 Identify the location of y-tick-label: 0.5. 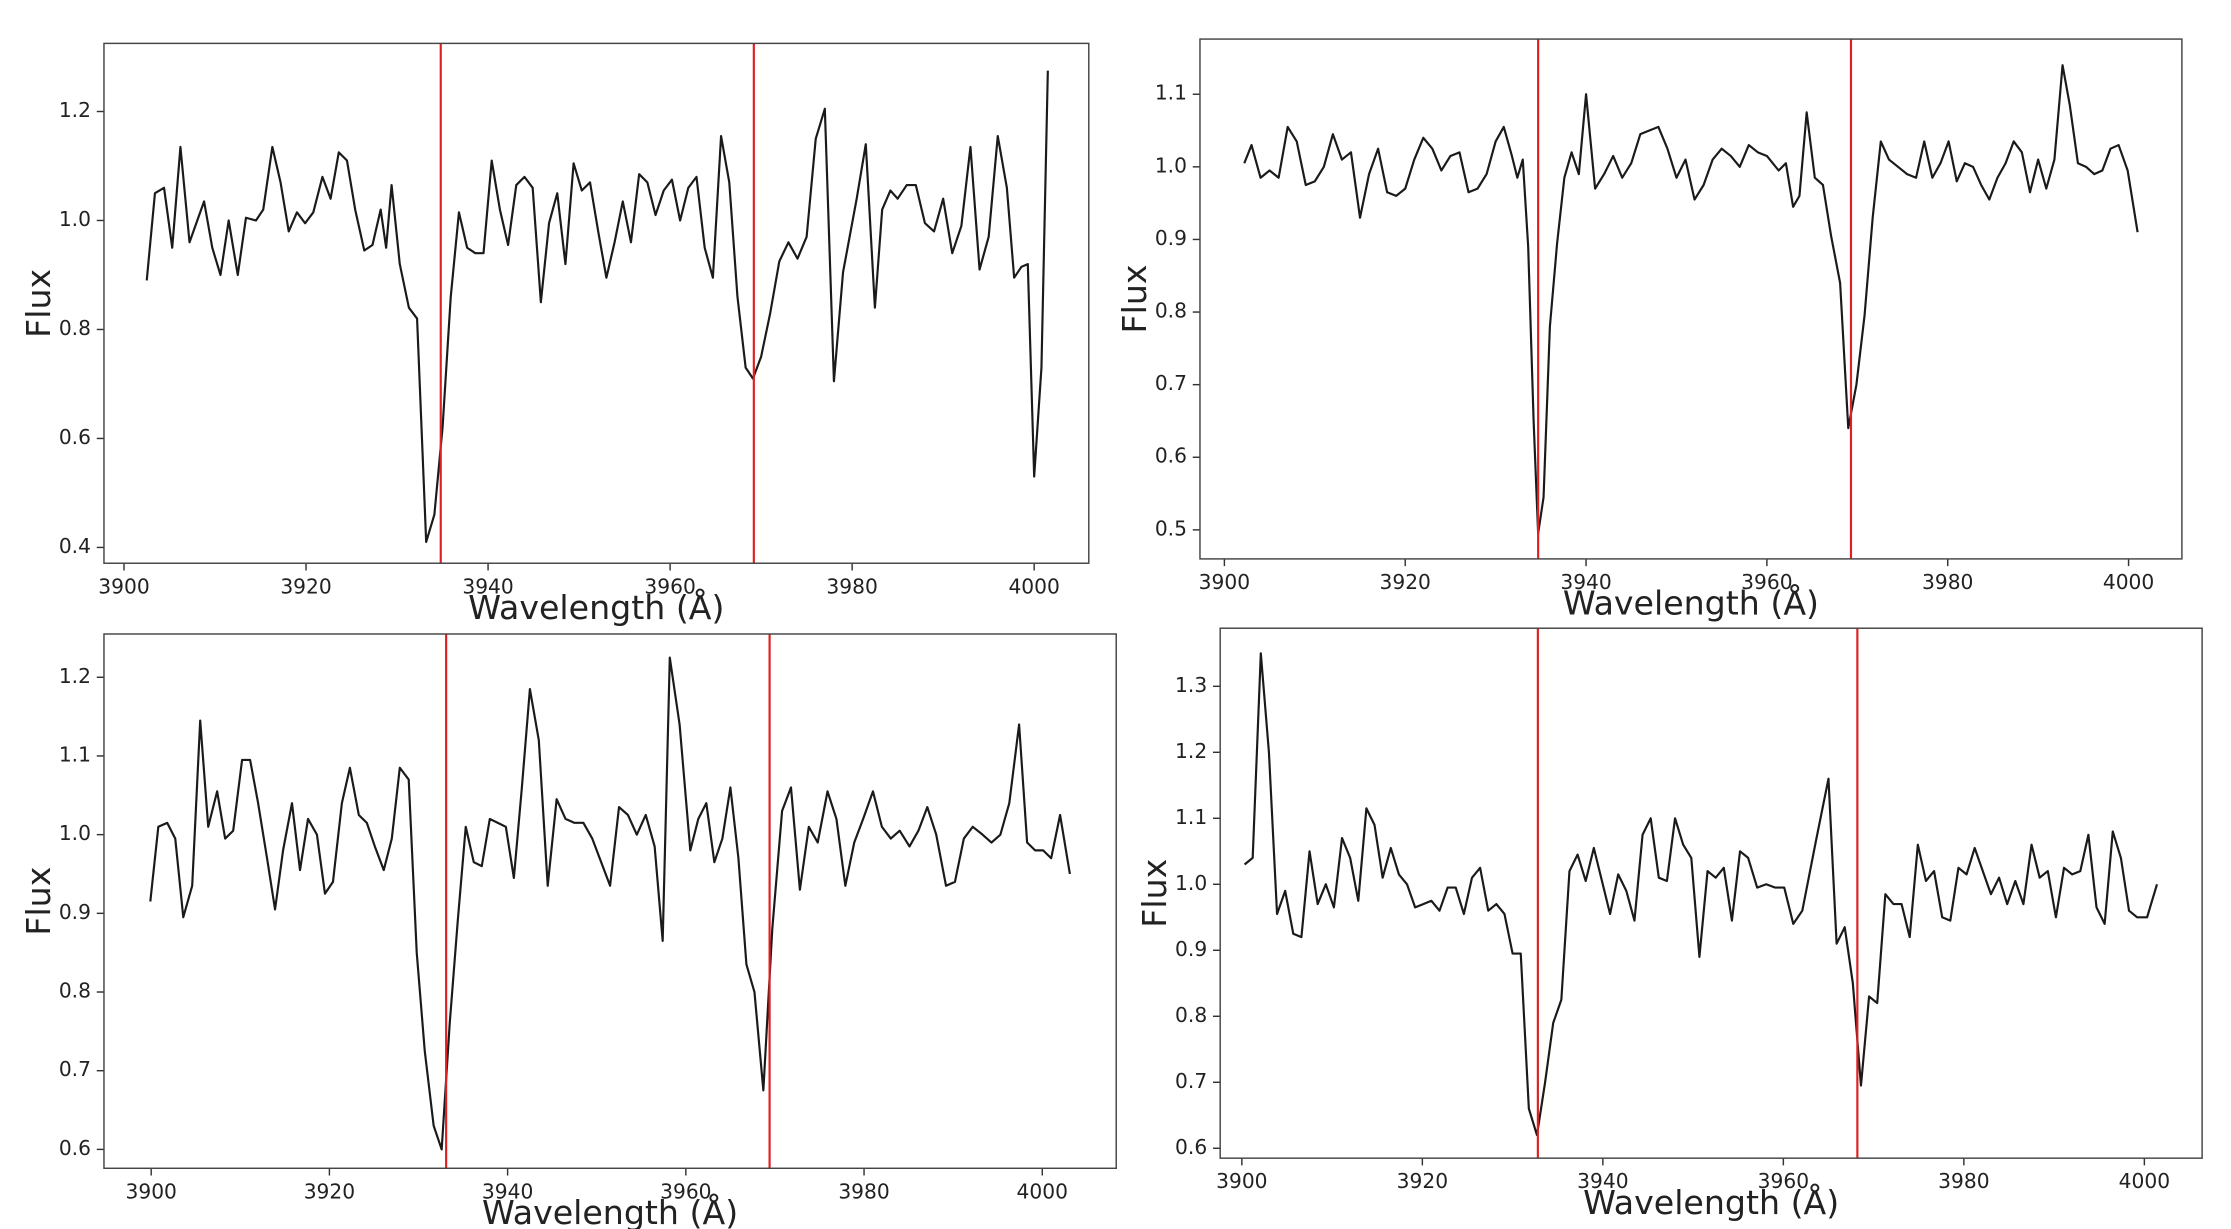
(1171, 528).